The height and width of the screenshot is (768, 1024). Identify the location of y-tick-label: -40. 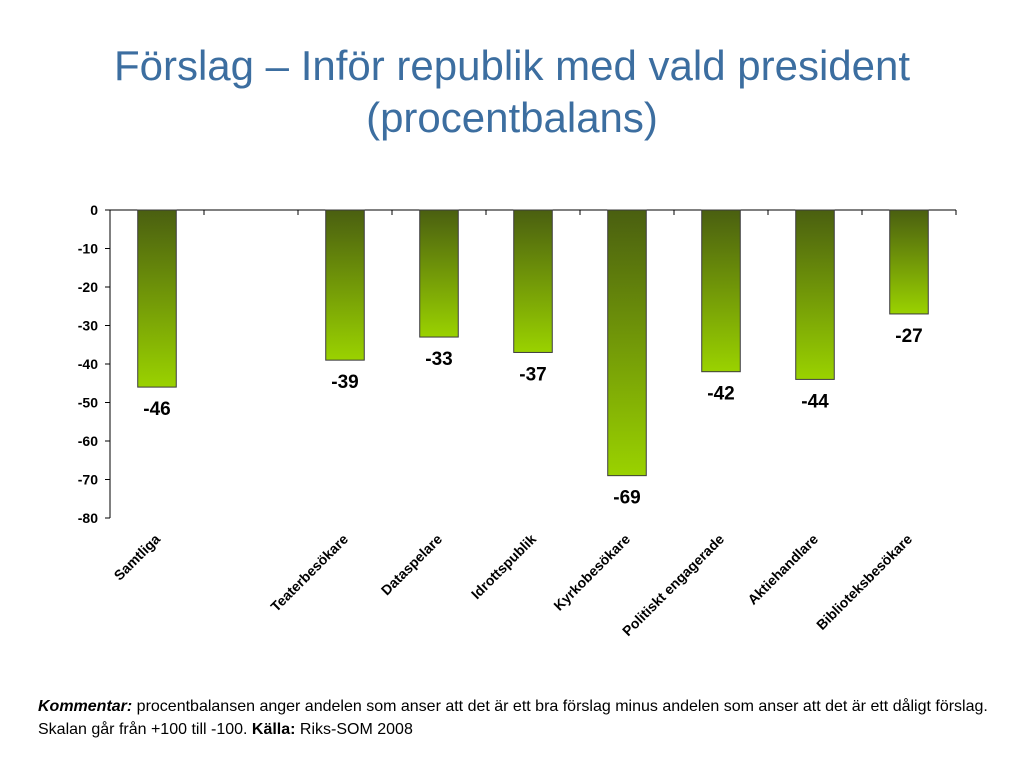
(88, 364).